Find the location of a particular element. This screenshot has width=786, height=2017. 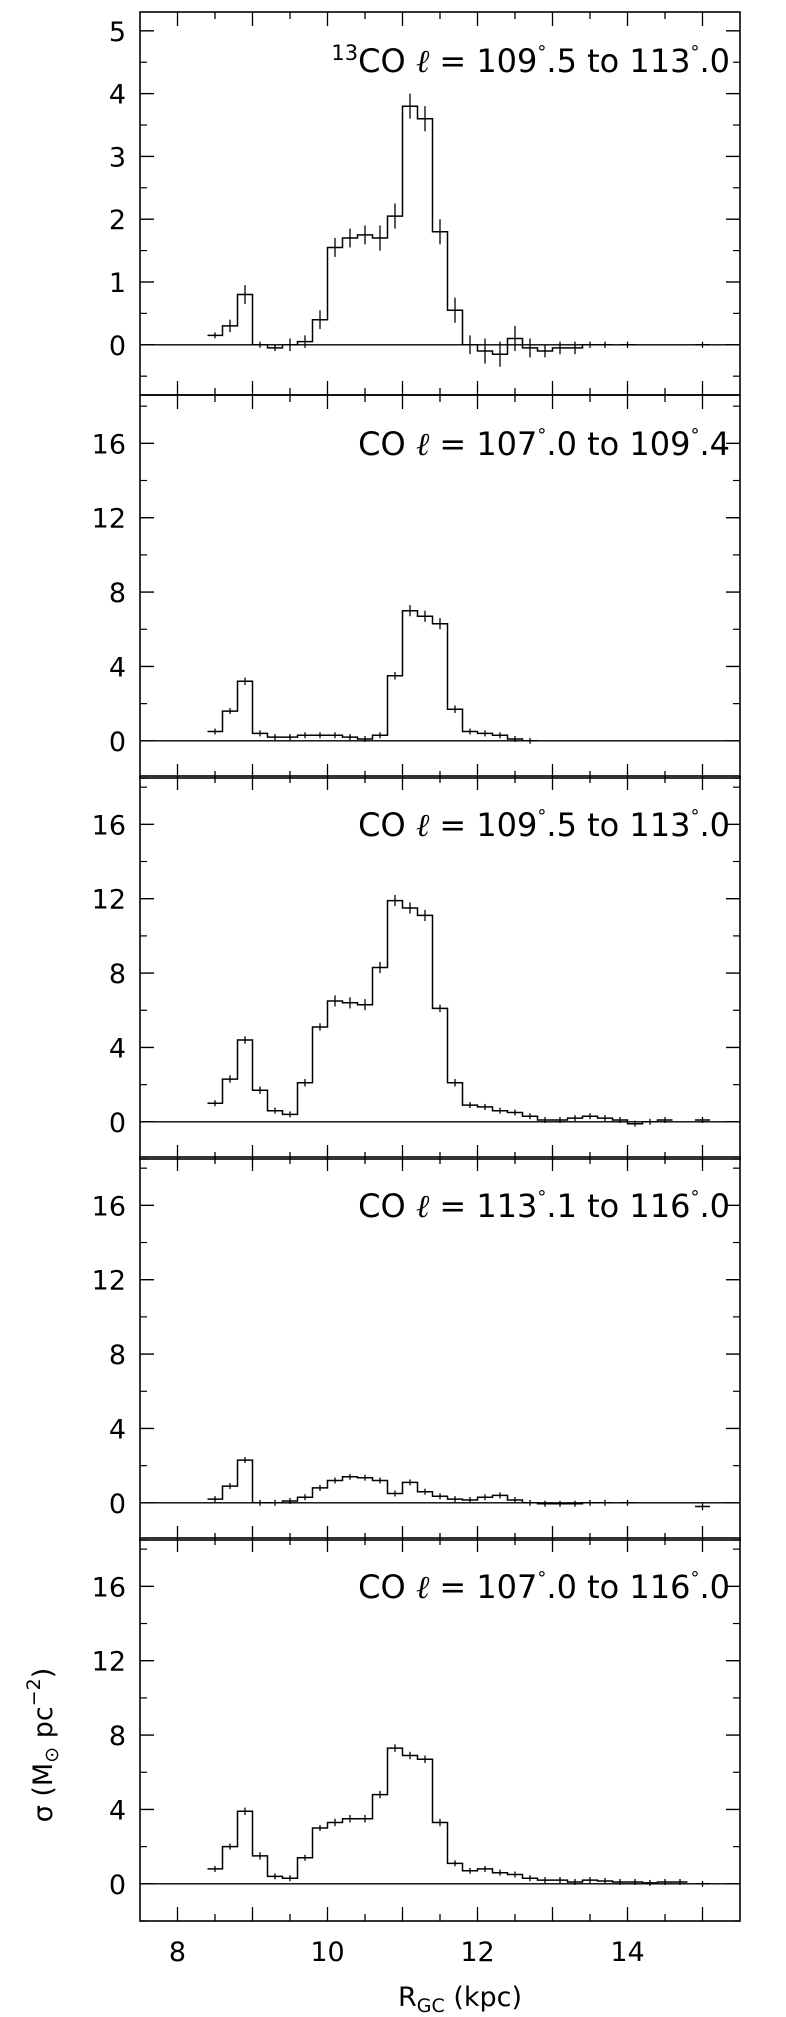

panel-title: CO ℓ = 109°.5 to 113°.0 is located at coordinates (544, 825).